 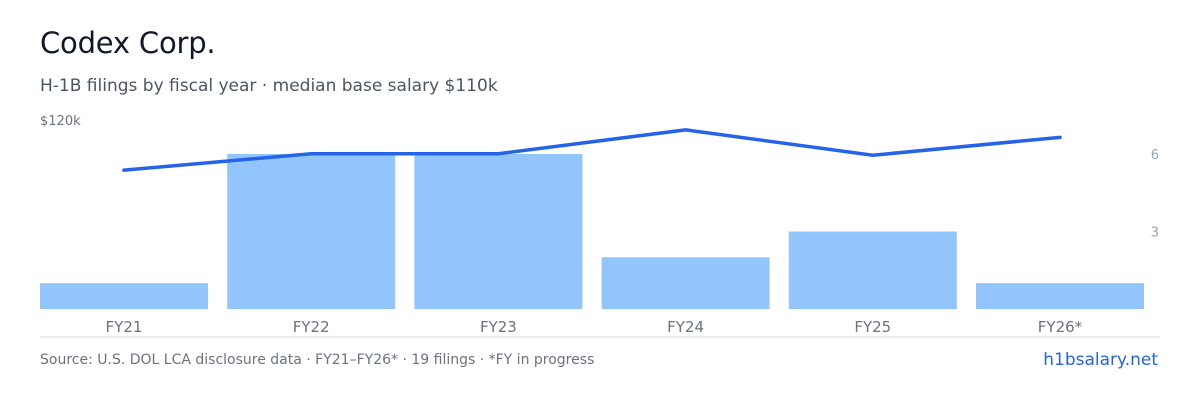 I want to click on bar-fy24, so click(x=686, y=283).